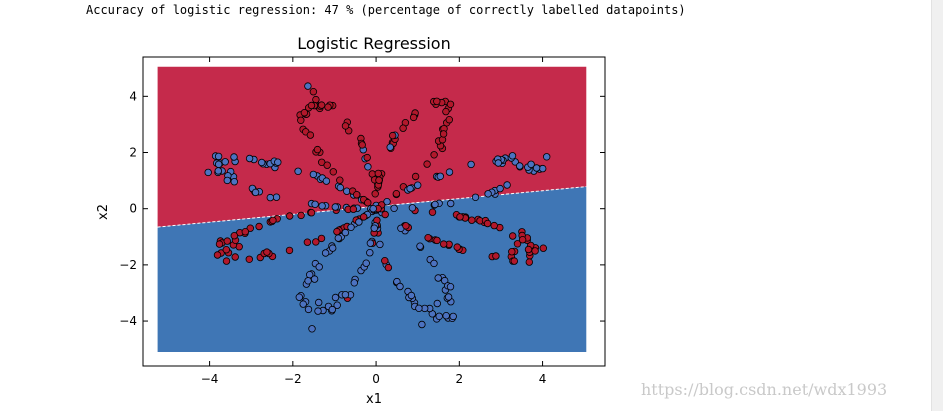 Image resolution: width=943 pixels, height=411 pixels. Describe the element at coordinates (937, 205) in the screenshot. I see `vertical-scrollbar` at that location.